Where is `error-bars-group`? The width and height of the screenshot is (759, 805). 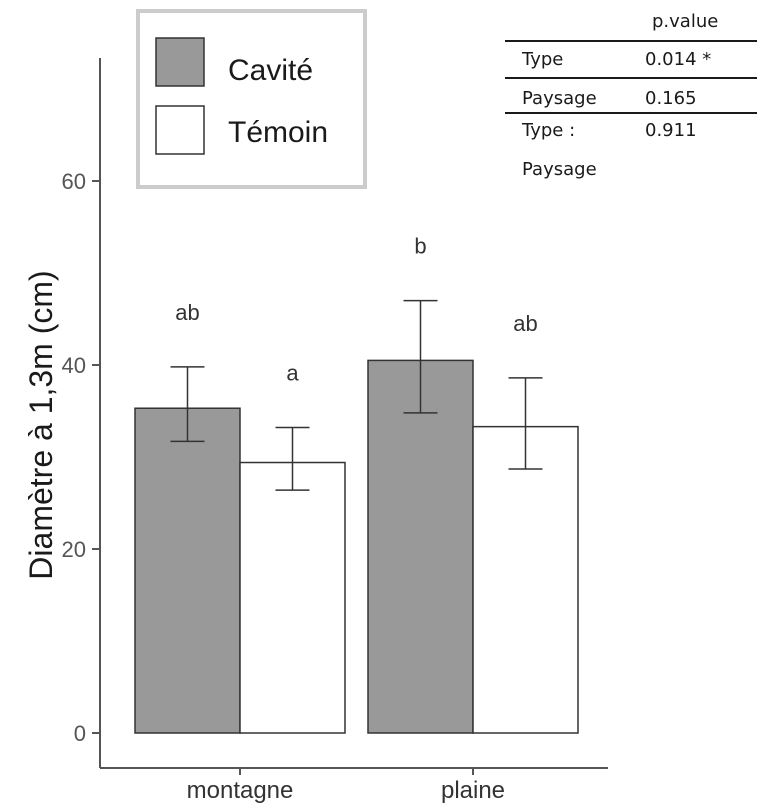 error-bars-group is located at coordinates (356, 395).